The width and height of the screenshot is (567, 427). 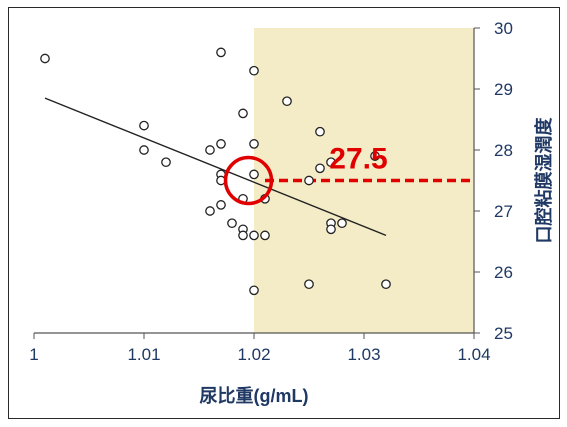 I want to click on y-tick-label: 25, so click(x=503, y=333).